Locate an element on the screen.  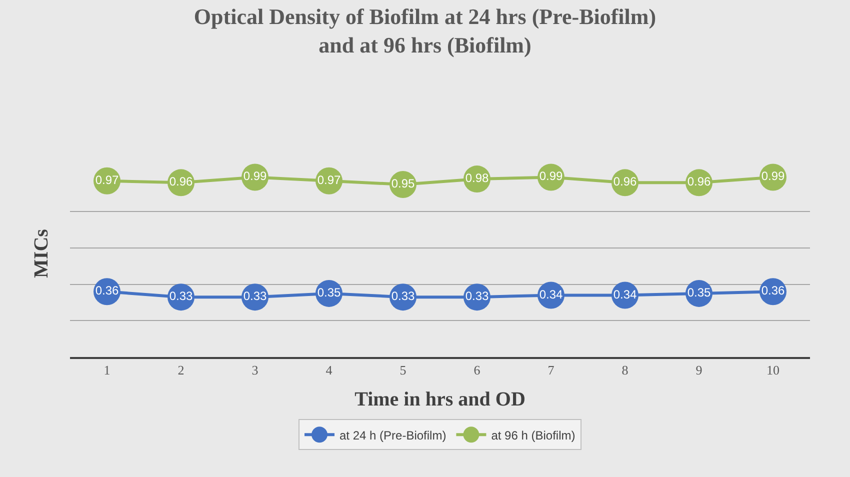
x-tick-label: 1 is located at coordinates (107, 370).